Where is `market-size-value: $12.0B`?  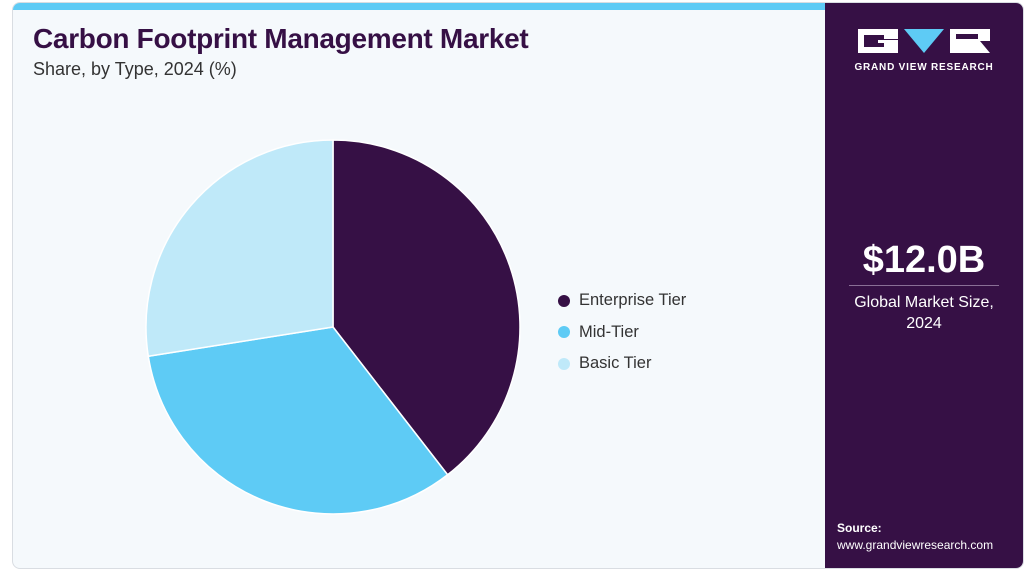
market-size-value: $12.0B is located at coordinates (924, 260).